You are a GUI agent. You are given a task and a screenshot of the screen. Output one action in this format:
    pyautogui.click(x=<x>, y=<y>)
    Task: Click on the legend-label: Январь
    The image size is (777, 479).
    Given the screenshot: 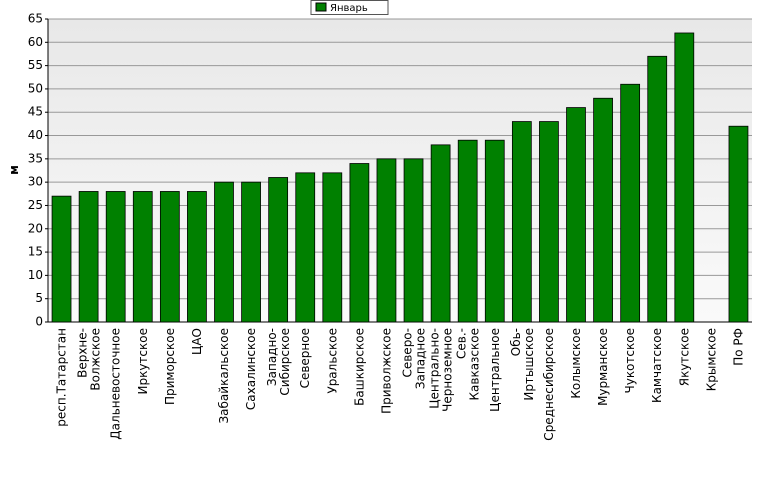 What is the action you would take?
    pyautogui.click(x=349, y=8)
    